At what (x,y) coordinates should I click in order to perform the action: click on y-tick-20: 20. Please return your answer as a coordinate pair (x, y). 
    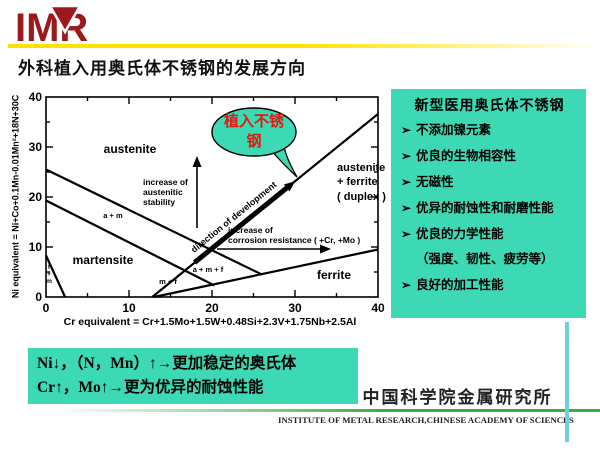
    Looking at the image, I should click on (35, 197).